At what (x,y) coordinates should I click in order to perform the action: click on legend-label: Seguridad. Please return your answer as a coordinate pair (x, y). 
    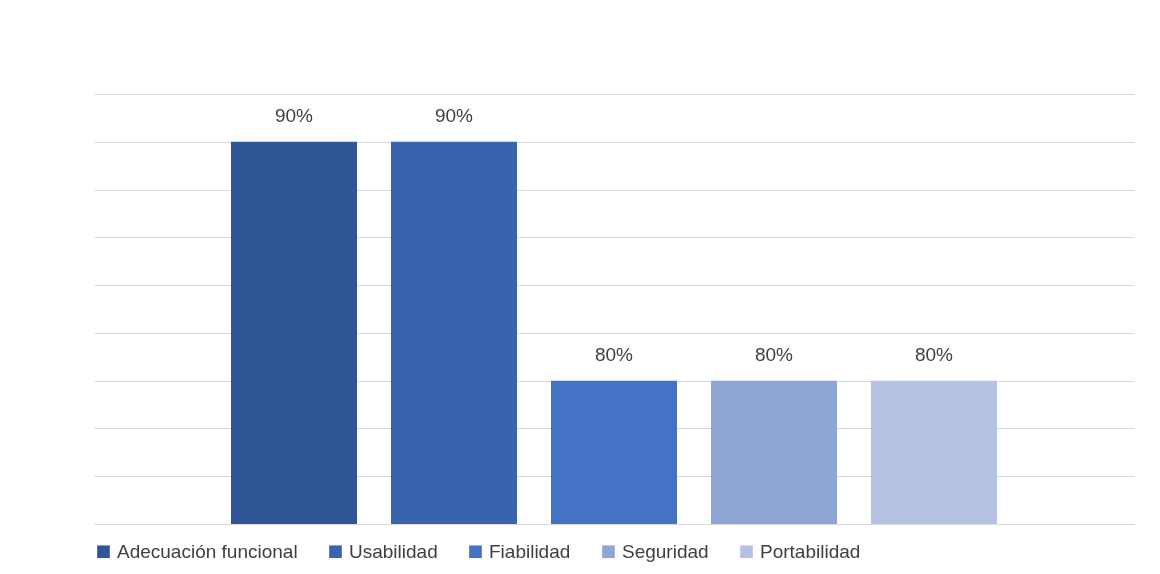
    Looking at the image, I should click on (665, 551).